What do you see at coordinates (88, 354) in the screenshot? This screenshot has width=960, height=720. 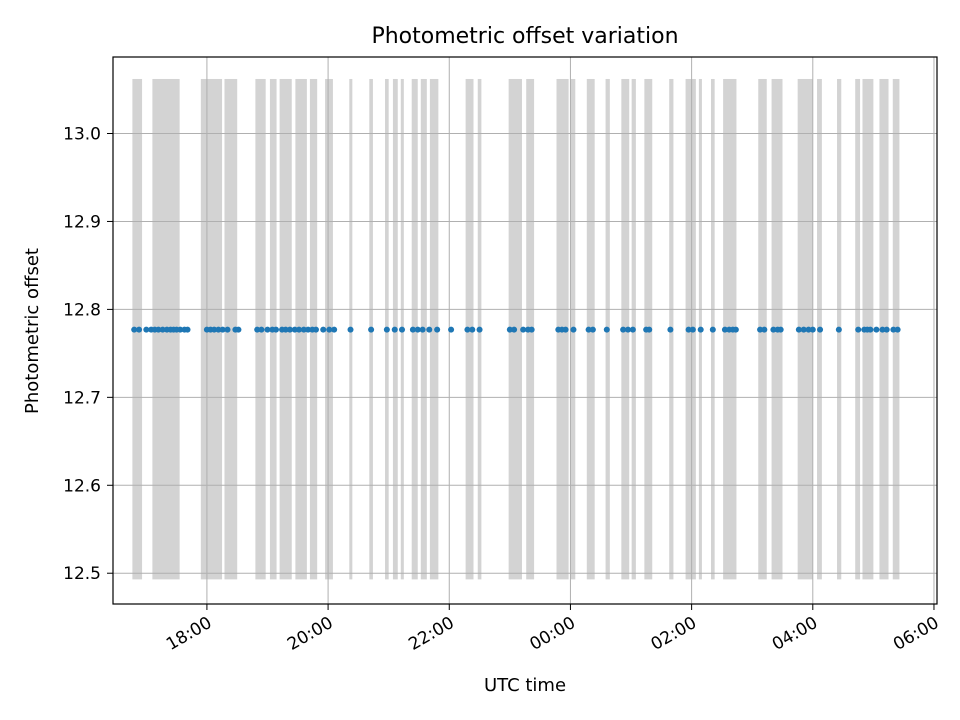 I see `y-axis: 12.5 12.6 12.7 12.8 12.9 13.0` at bounding box center [88, 354].